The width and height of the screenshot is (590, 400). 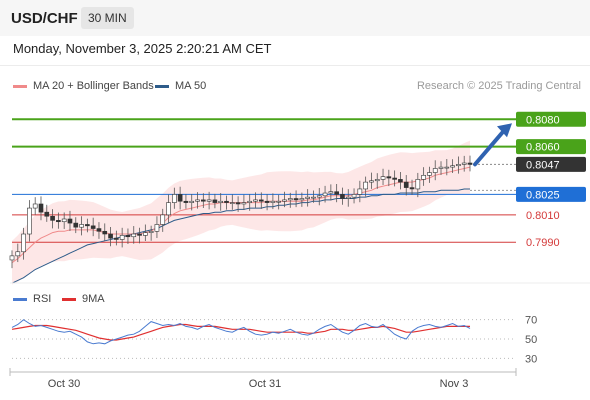 I want to click on legend-ma20-label: MA 20 + Bollinger Bands, so click(x=93, y=86).